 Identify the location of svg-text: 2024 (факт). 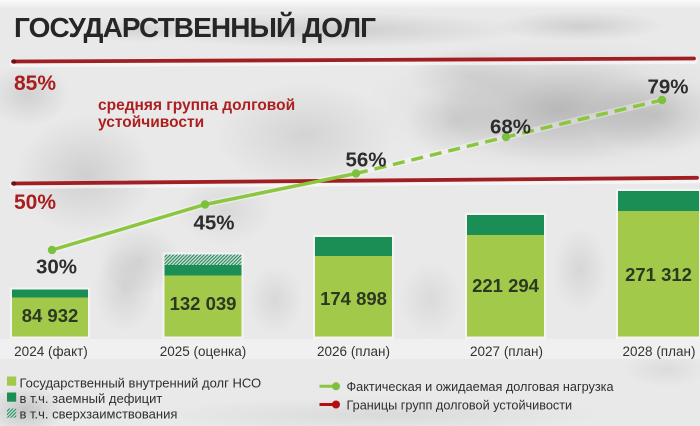
(51, 351).